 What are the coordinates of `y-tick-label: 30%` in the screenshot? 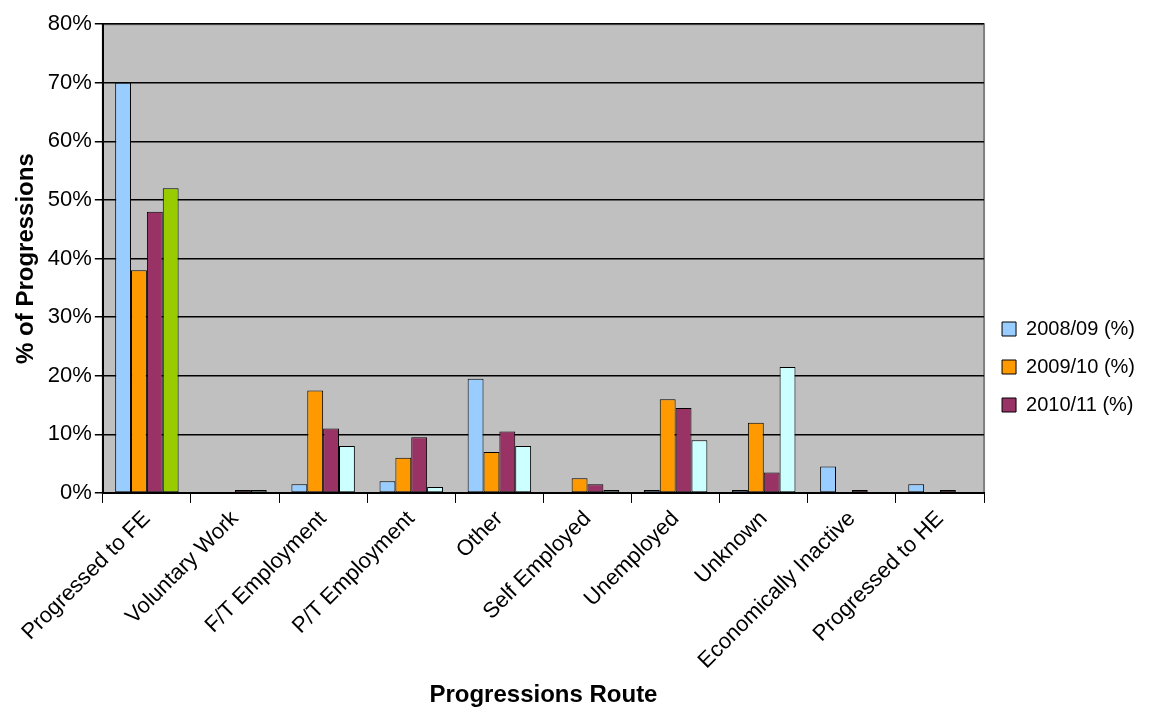 It's located at (69, 316).